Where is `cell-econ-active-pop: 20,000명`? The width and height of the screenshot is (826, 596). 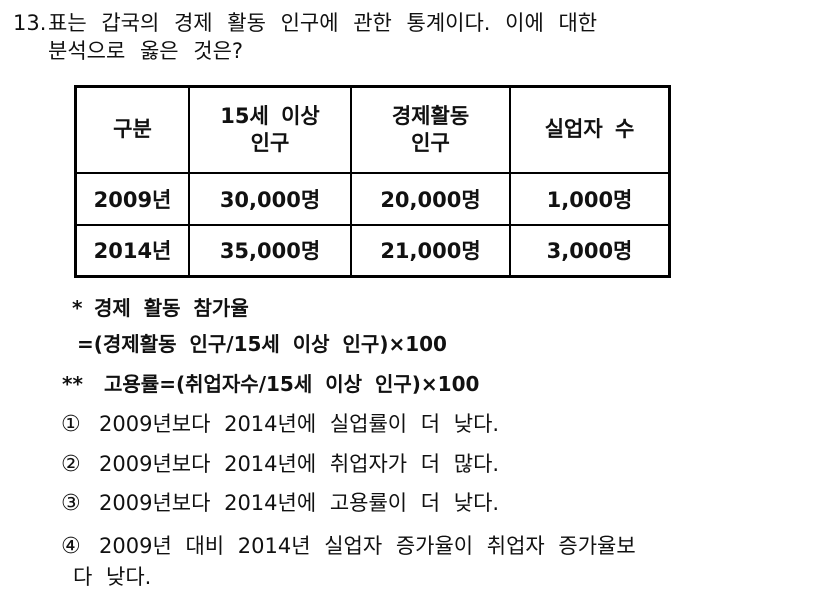 cell-econ-active-pop: 20,000명 is located at coordinates (430, 198).